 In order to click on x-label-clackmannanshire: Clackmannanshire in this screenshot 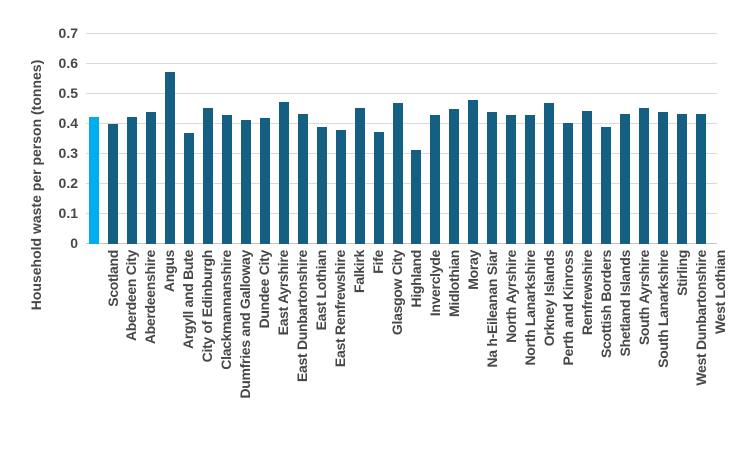, I will do `click(226, 310)`.